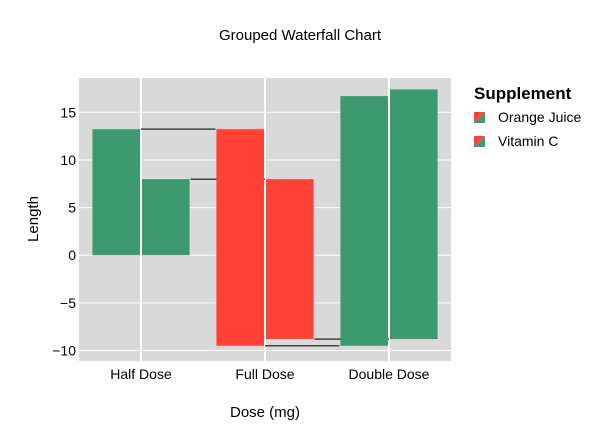  What do you see at coordinates (523, 93) in the screenshot?
I see `legend-title: Supplement` at bounding box center [523, 93].